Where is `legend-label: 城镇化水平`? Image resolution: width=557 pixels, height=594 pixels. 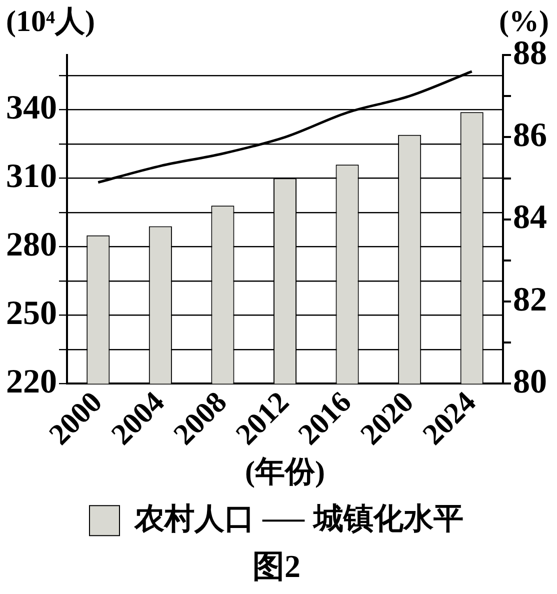 legend-label: 城镇化水平 is located at coordinates (388, 519).